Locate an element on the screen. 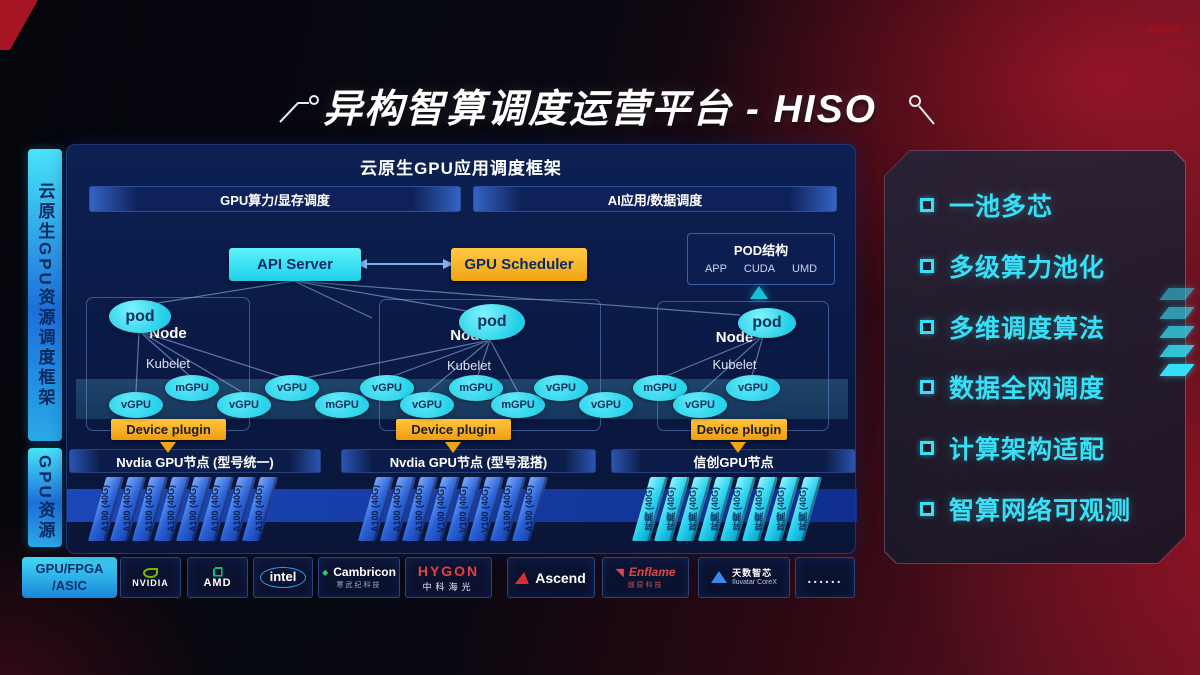 The width and height of the screenshot is (1200, 675). device-plugin-2: Device plugin is located at coordinates (453, 429).